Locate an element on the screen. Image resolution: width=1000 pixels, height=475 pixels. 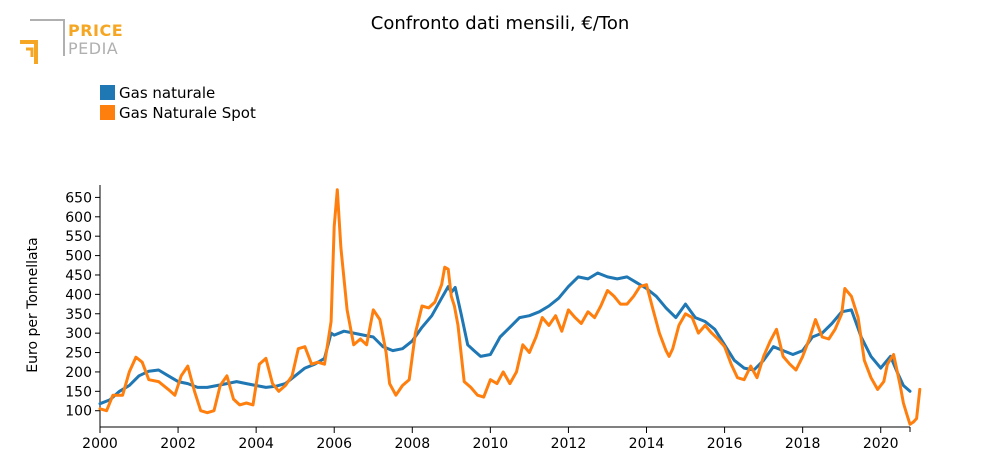
y-axis: 100 150 200 250 300 350 400 450 500 550 600 650 is located at coordinates (83, 306).